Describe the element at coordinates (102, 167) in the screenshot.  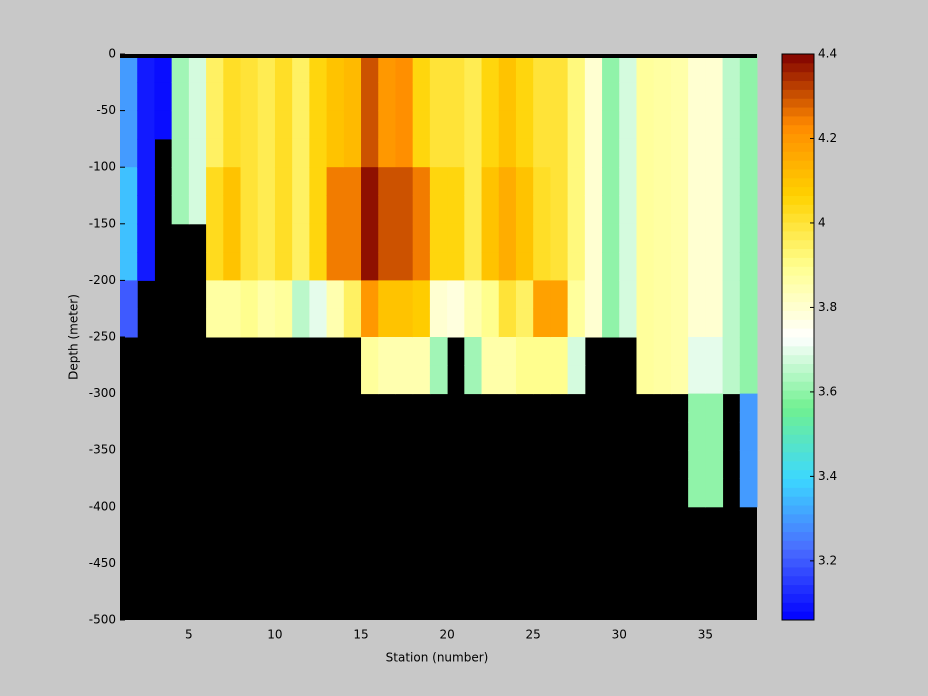
I see `y-tick-label: -100` at that location.